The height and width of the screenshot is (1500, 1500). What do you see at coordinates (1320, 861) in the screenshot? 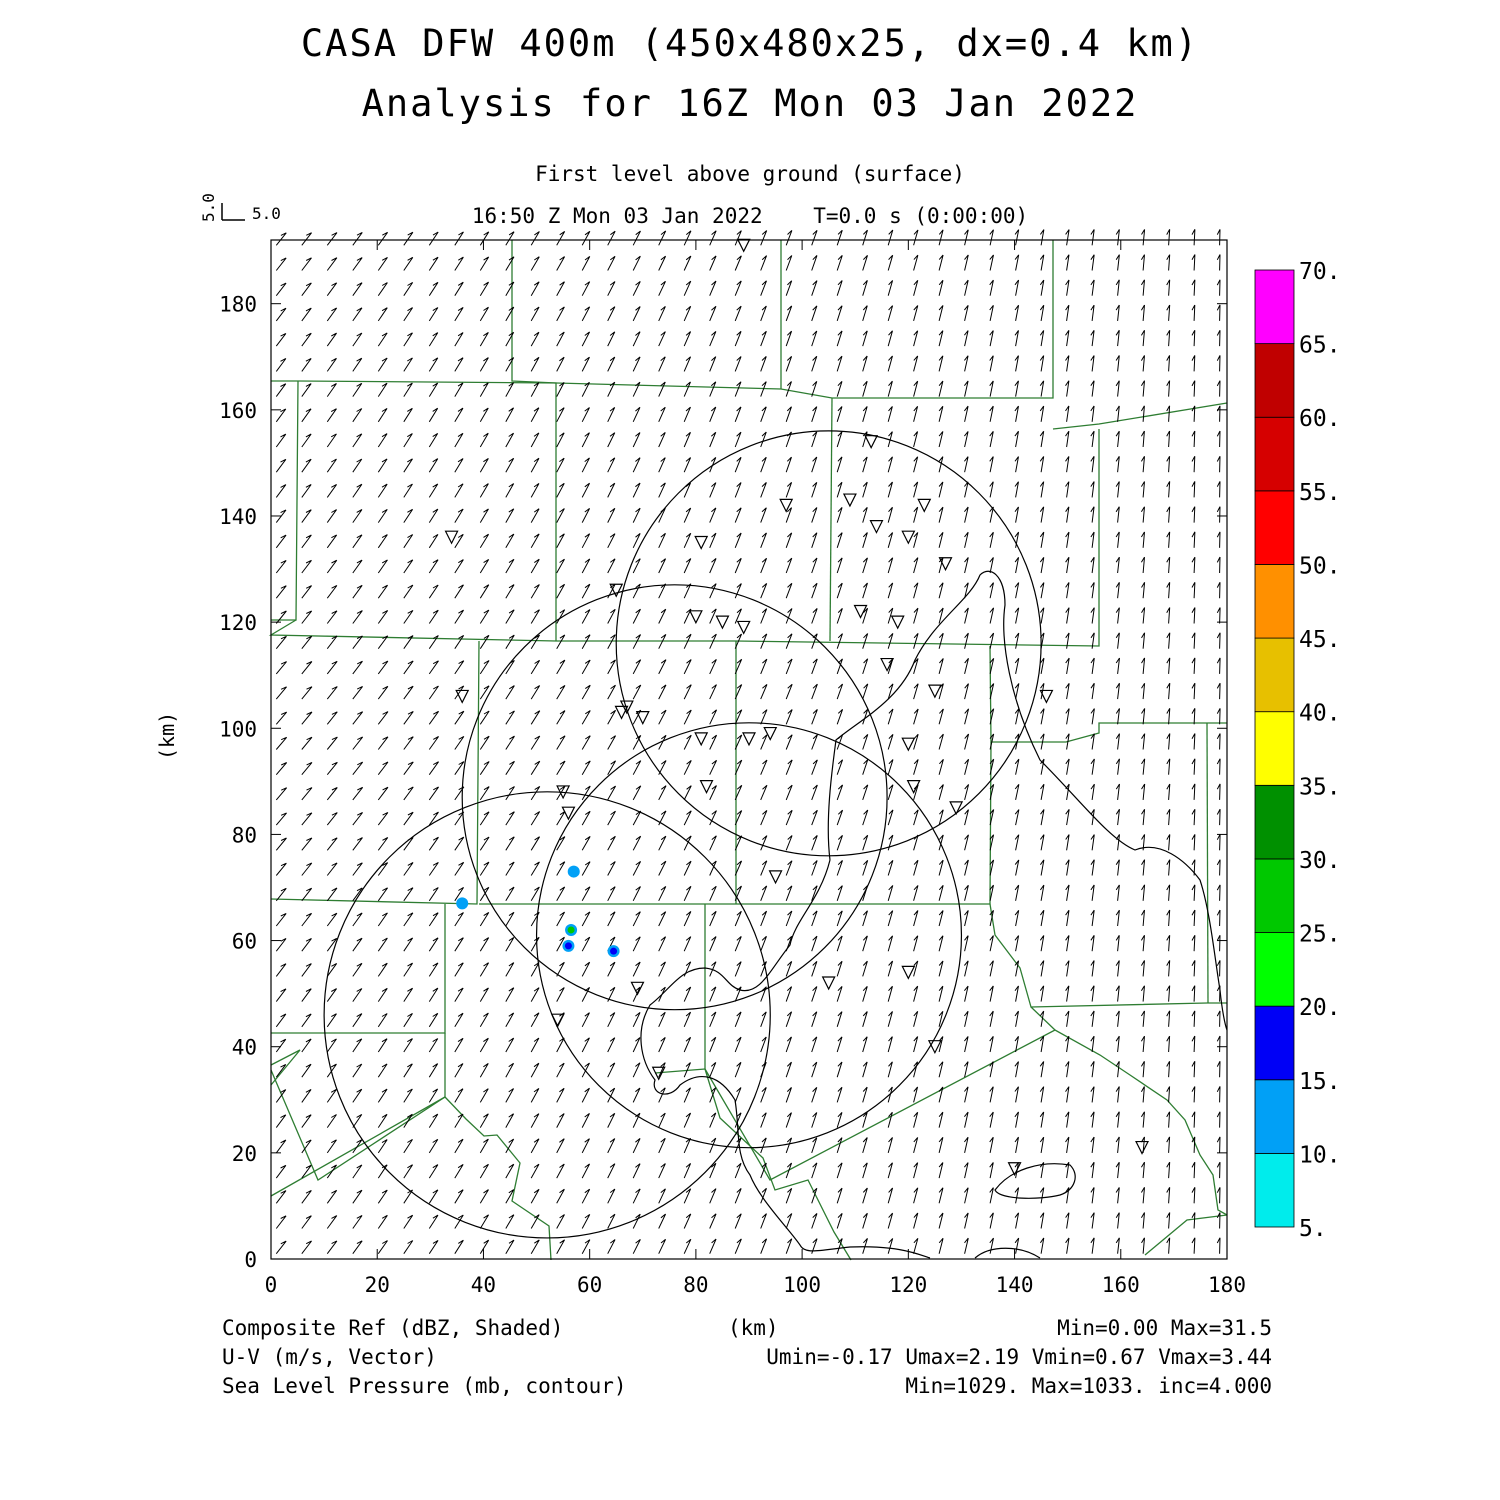
I see `colorbar-label: 30.` at bounding box center [1320, 861].